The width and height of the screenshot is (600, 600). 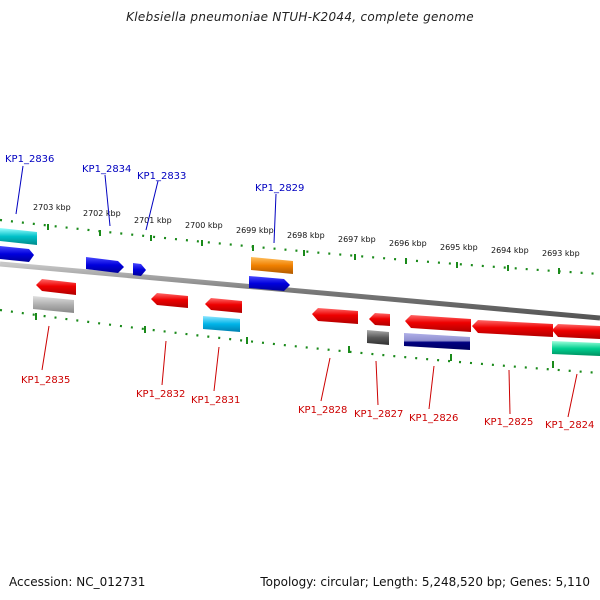 I want to click on upper-scale-track, so click(x=300, y=247).